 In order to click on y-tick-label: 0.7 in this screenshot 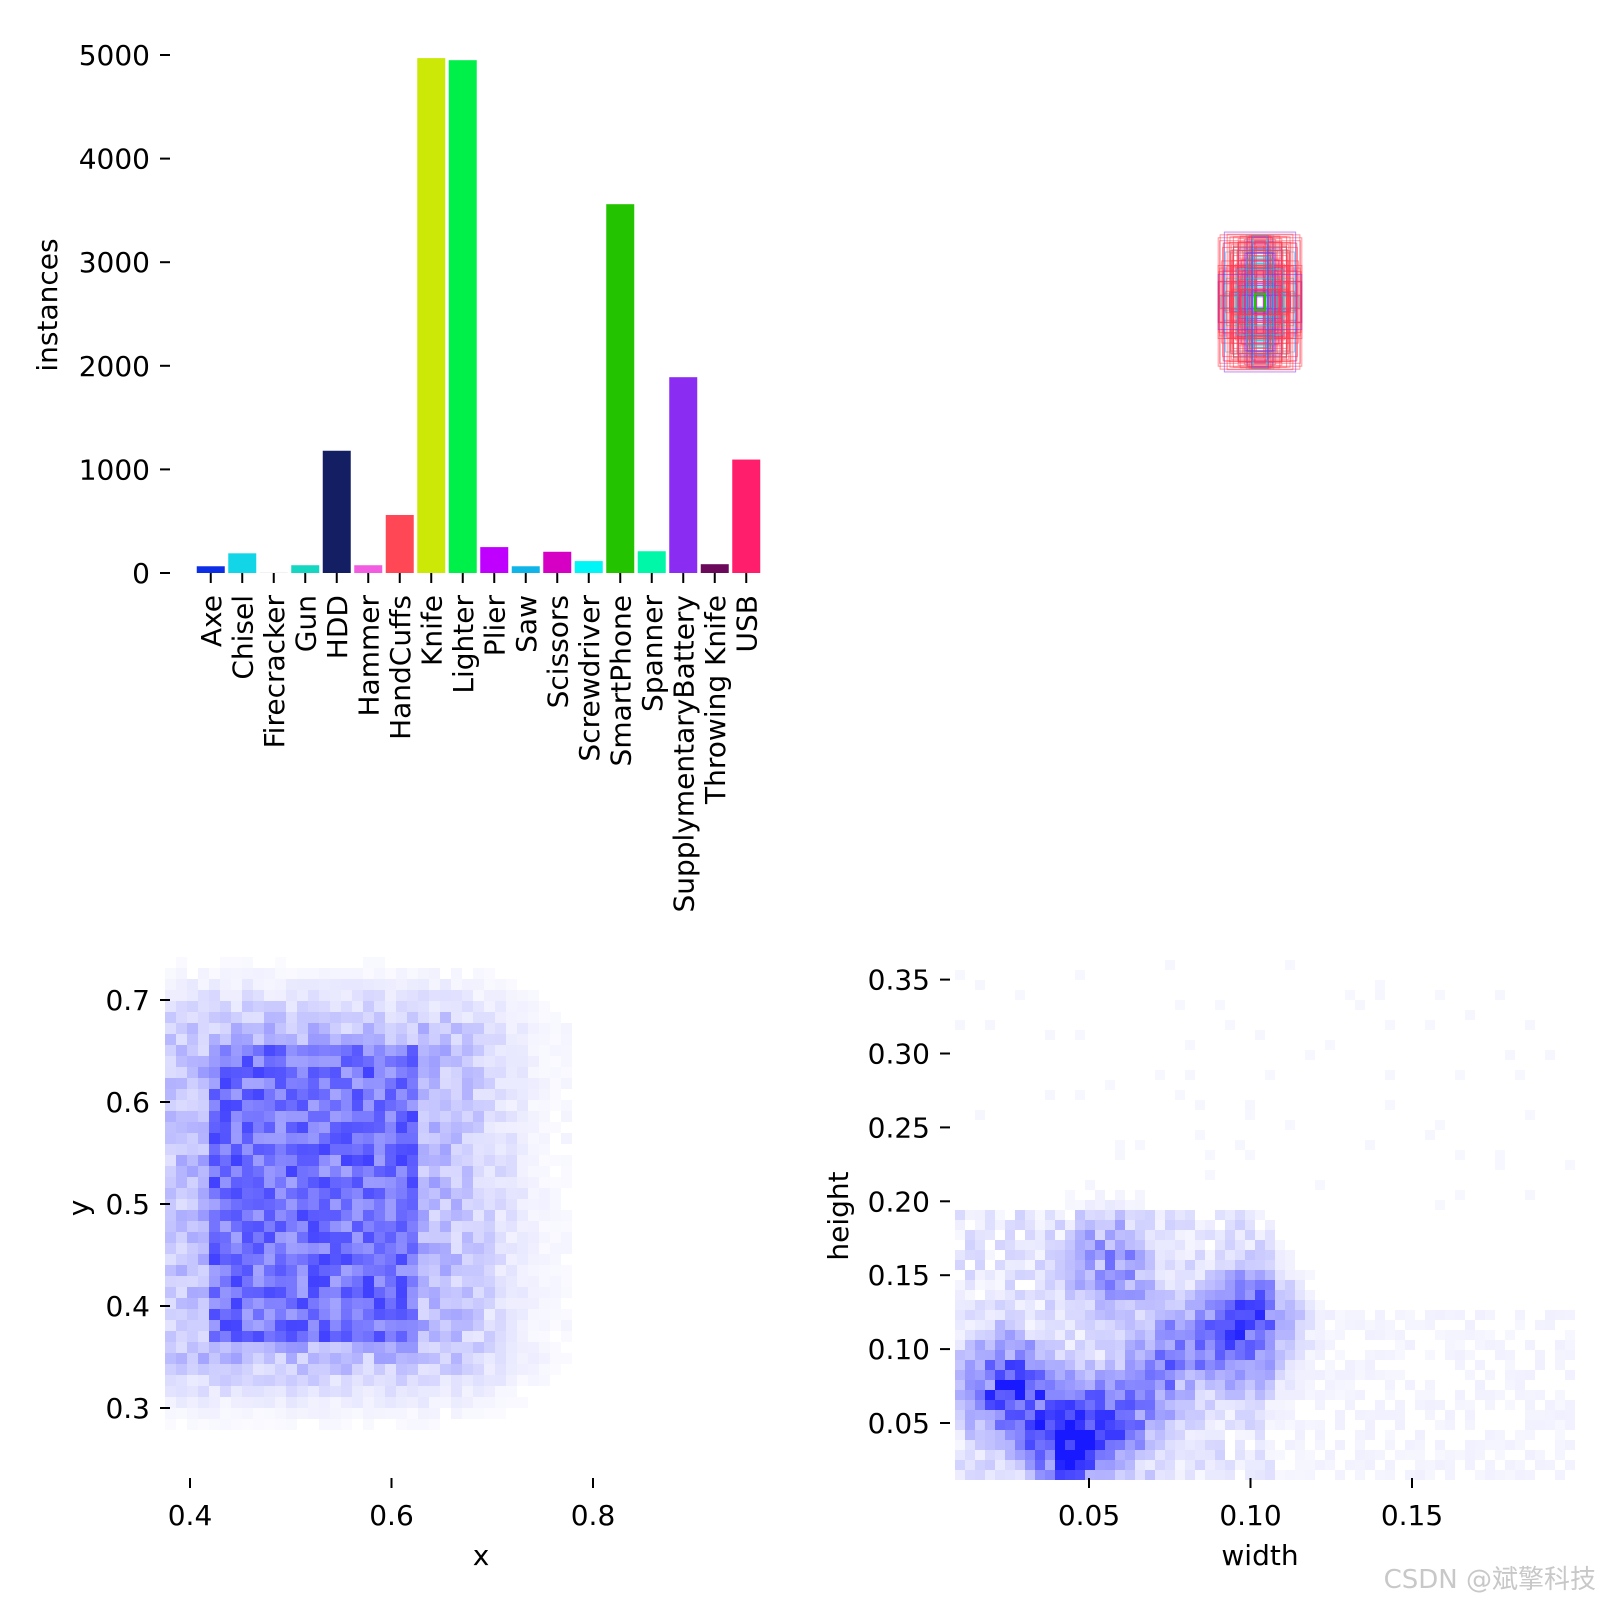, I will do `click(127, 1000)`.